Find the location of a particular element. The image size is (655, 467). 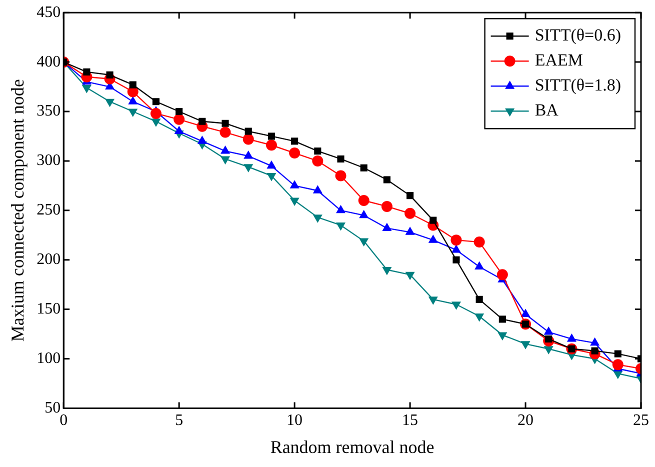

y-tick-label: 200 is located at coordinates (48, 259).